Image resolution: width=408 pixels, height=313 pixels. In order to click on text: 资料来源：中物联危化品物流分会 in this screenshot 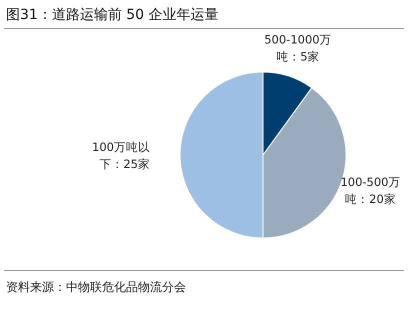, I will do `click(96, 287)`.